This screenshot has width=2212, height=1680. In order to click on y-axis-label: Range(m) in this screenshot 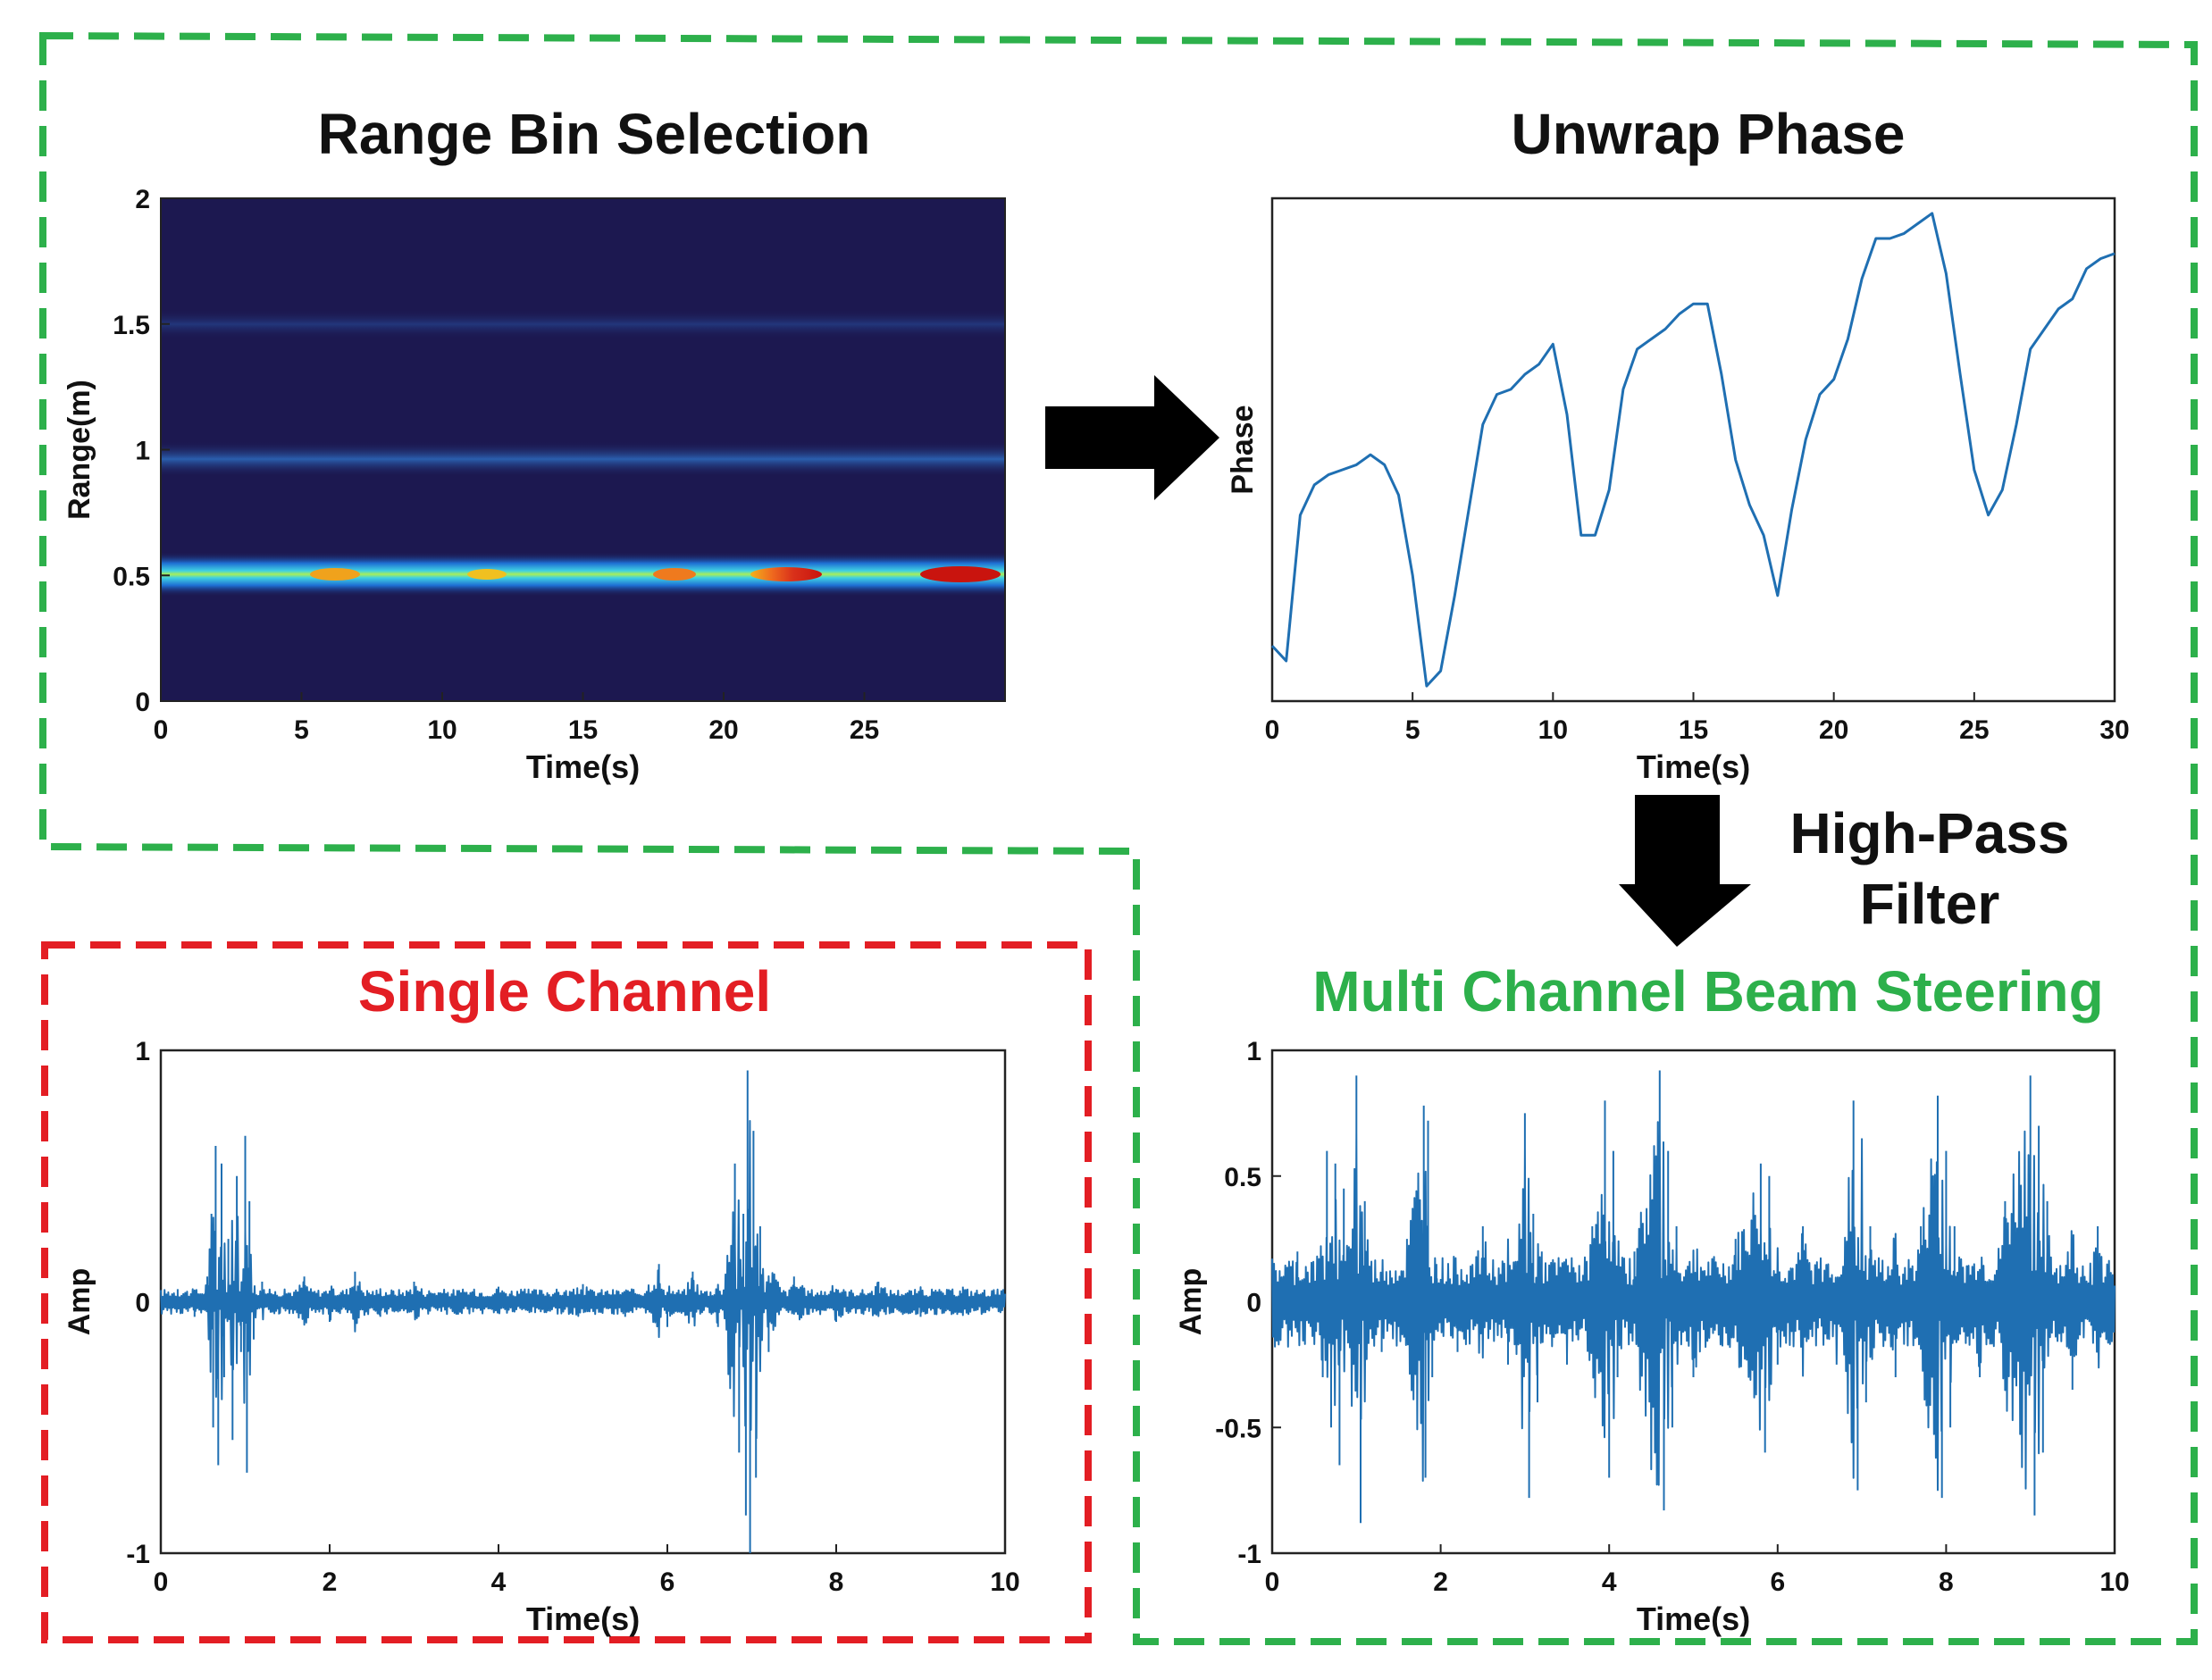, I will do `click(79, 450)`.